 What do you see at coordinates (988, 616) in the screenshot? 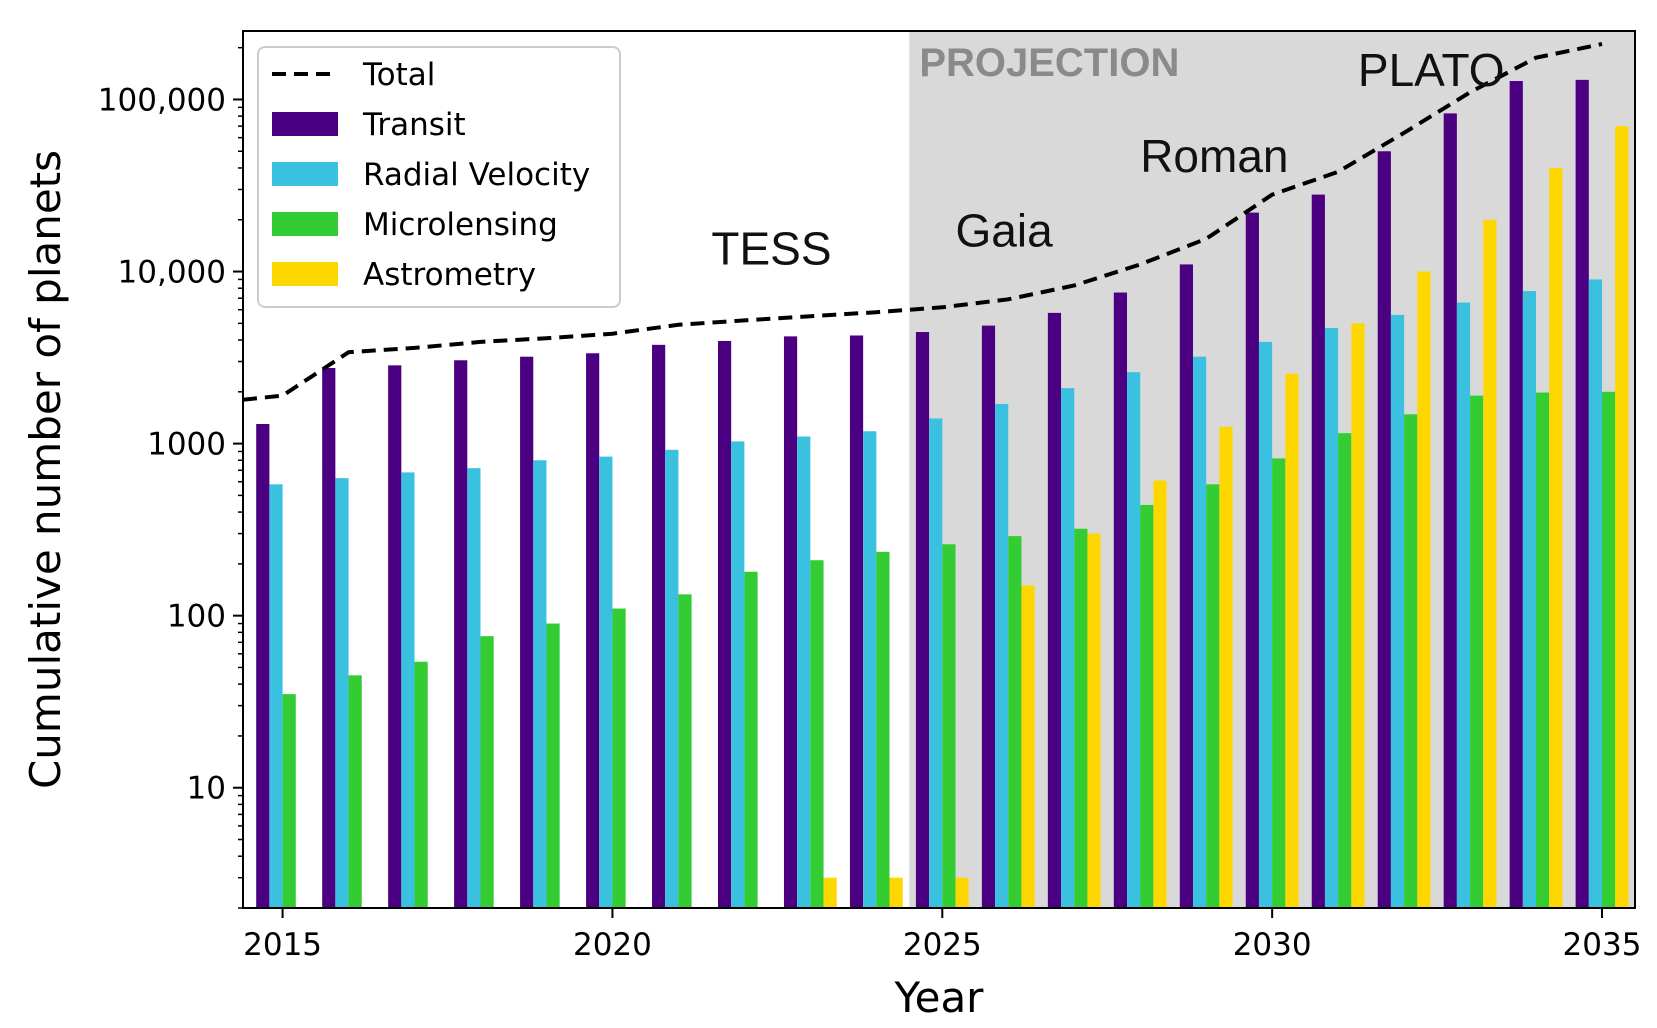
I see `bar-transit-2026` at bounding box center [988, 616].